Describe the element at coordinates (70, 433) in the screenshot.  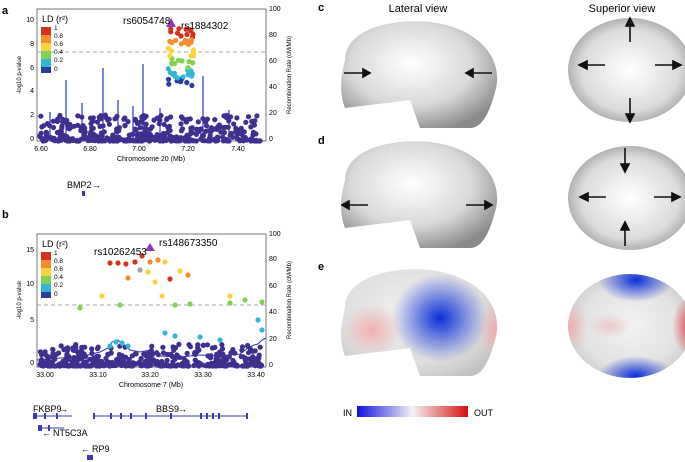
I see `gene-label-nt5c3a: NT5C3A` at that location.